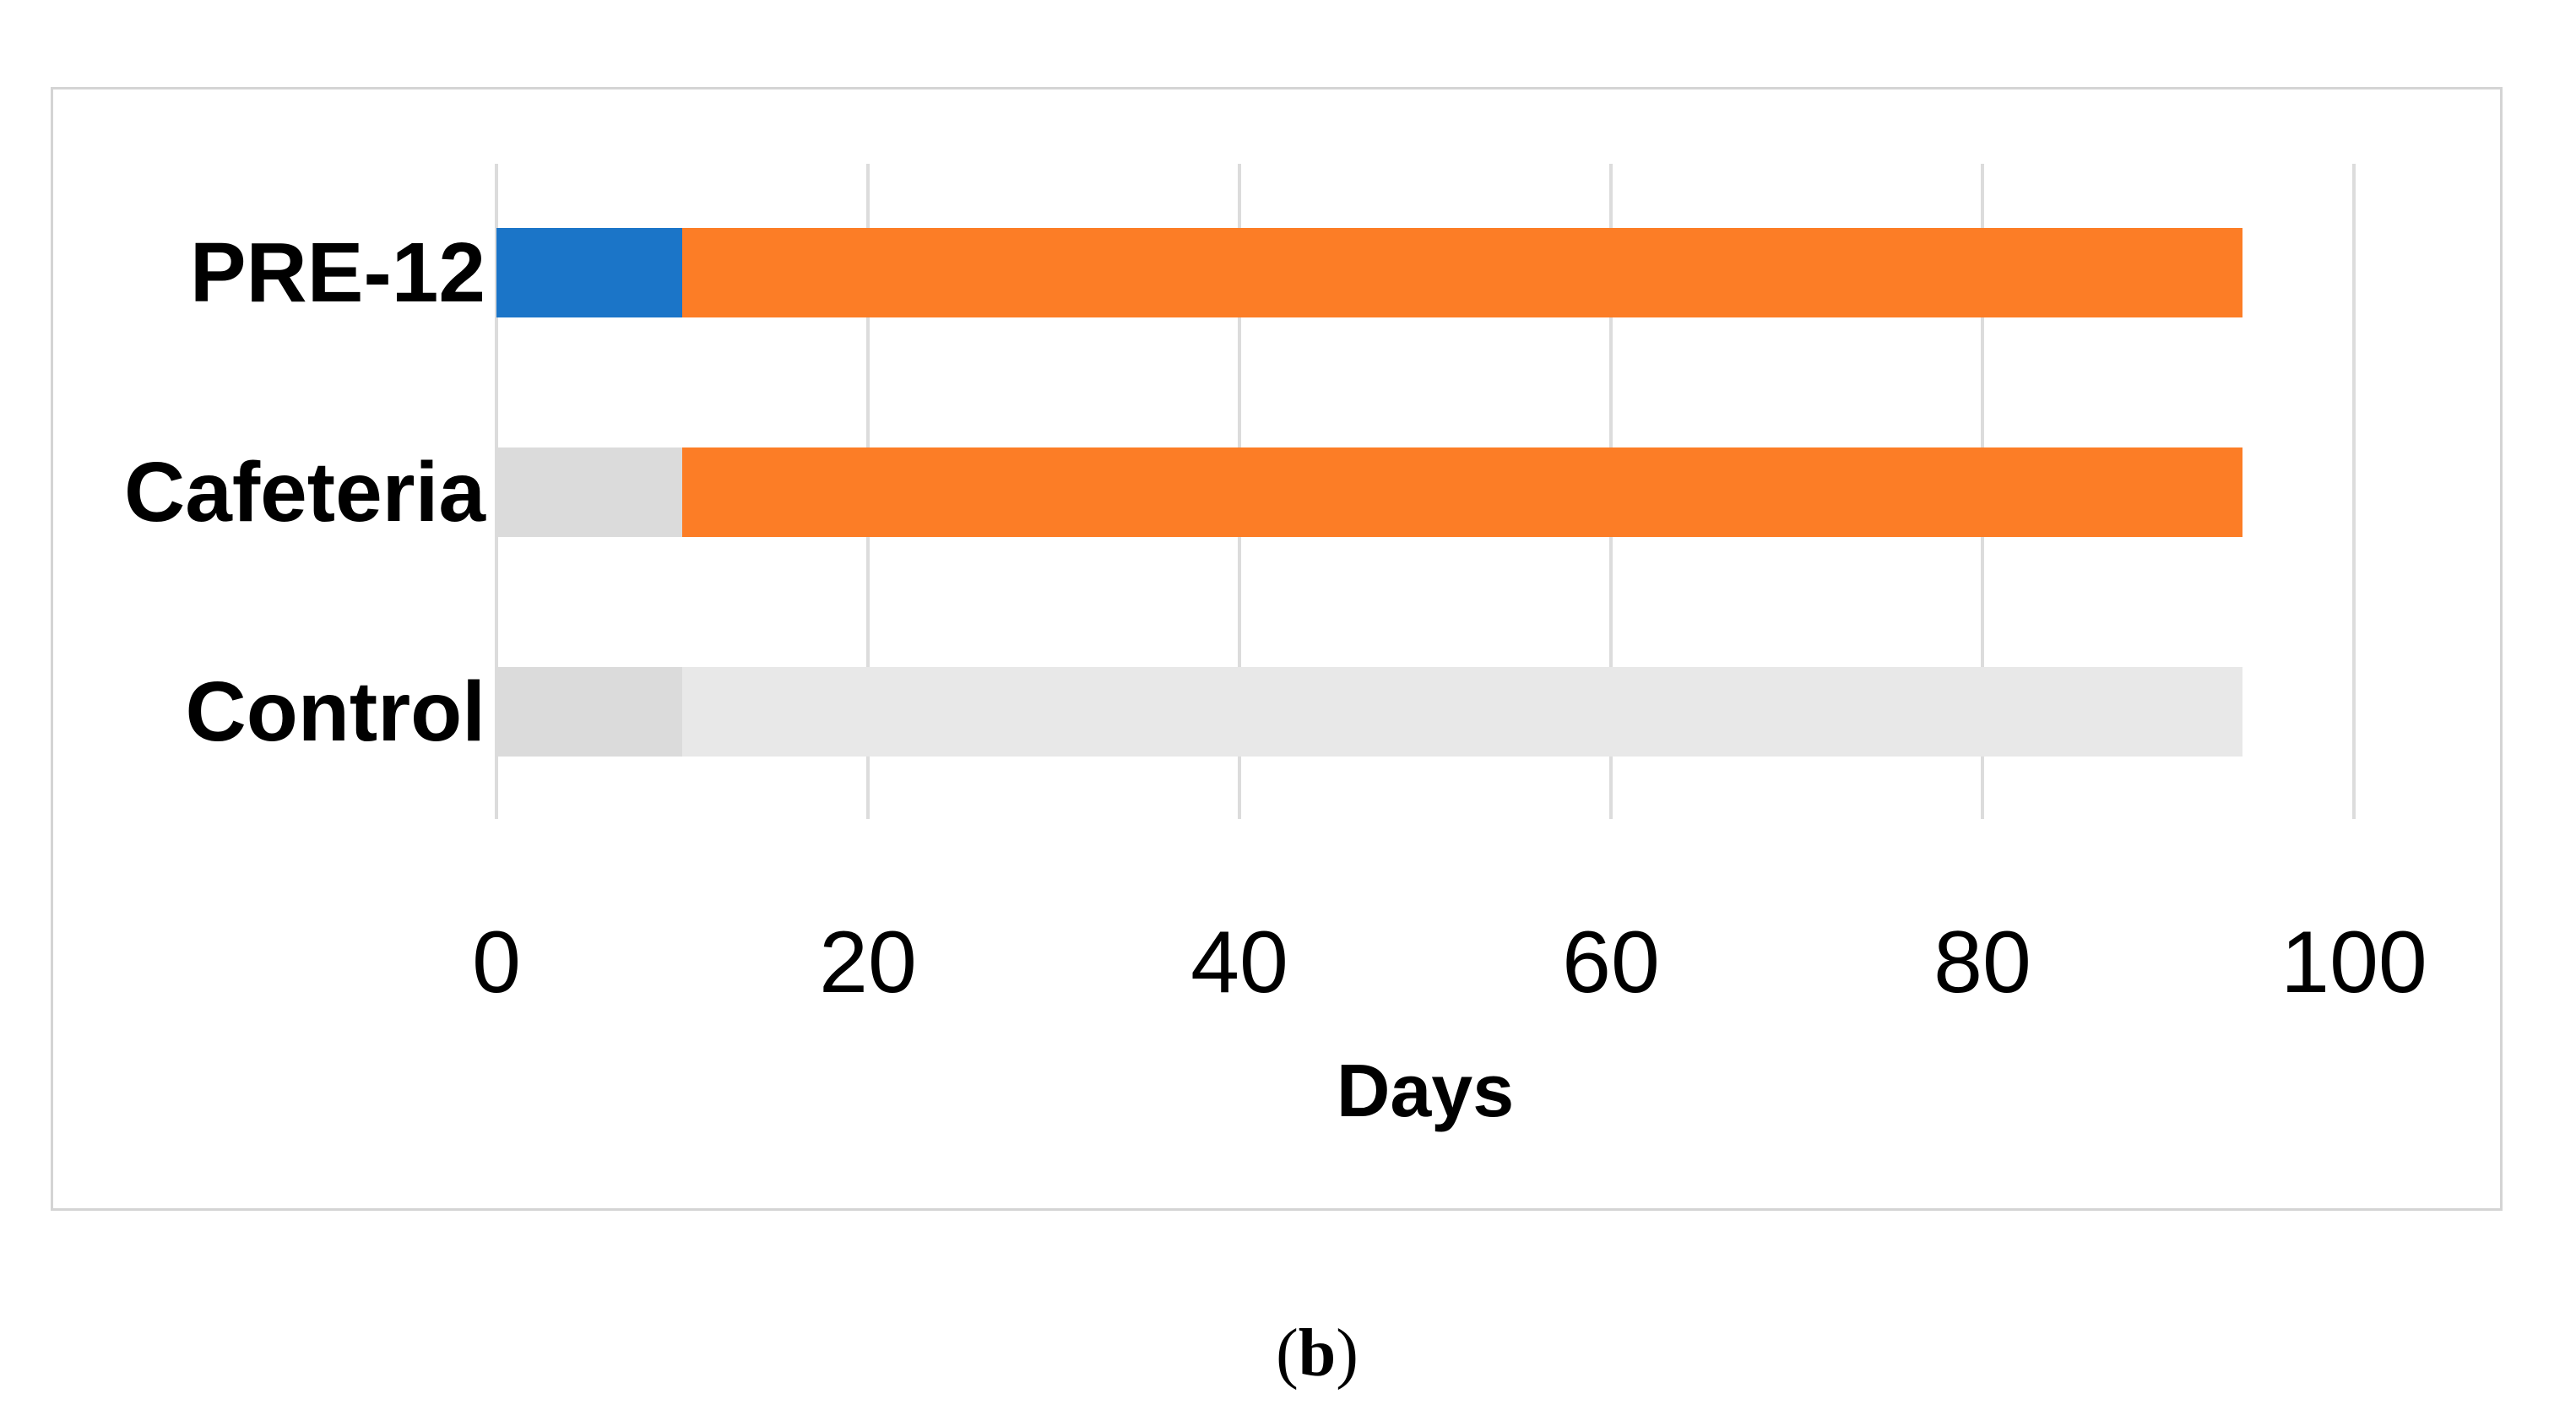 The height and width of the screenshot is (1421, 2576). Describe the element at coordinates (1287, 1353) in the screenshot. I see `caption-open-paren: (` at that location.